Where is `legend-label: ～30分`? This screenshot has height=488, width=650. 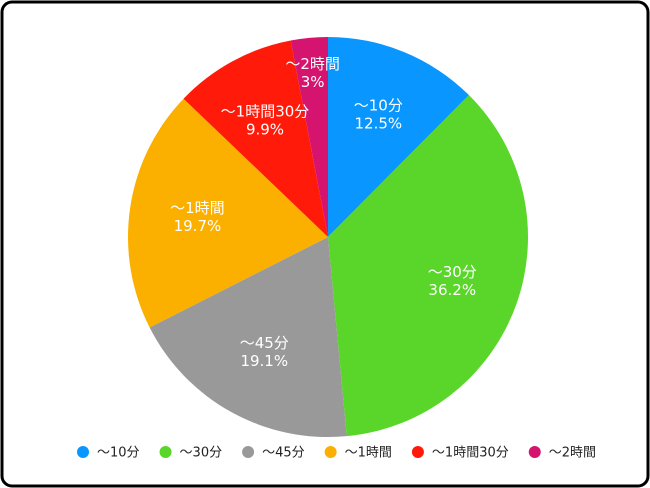
legend-label: ～30分 is located at coordinates (201, 453).